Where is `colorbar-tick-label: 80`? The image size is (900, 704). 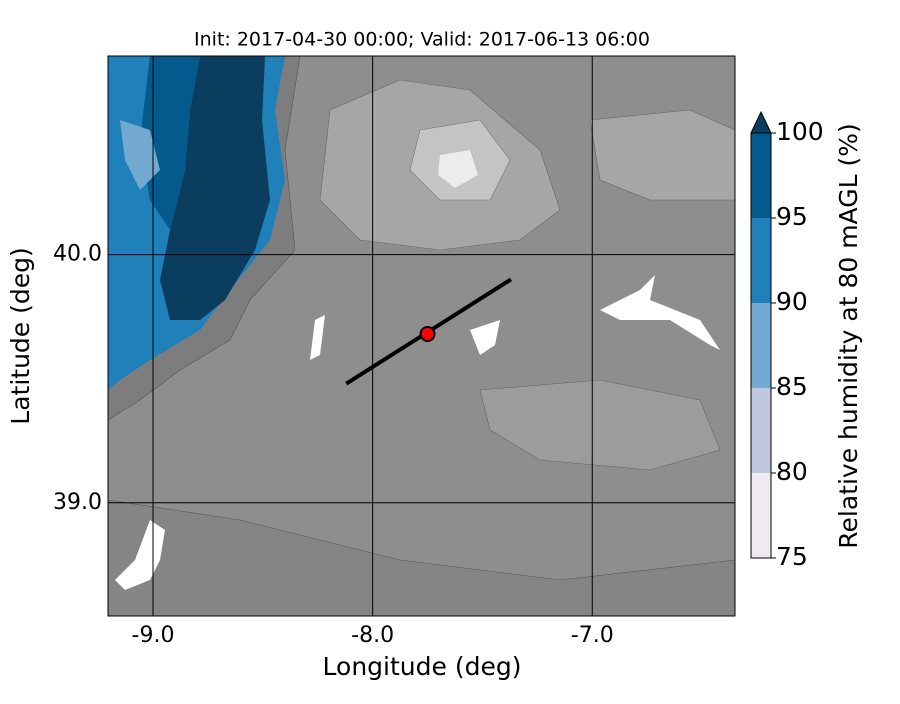
colorbar-tick-label: 80 is located at coordinates (792, 471).